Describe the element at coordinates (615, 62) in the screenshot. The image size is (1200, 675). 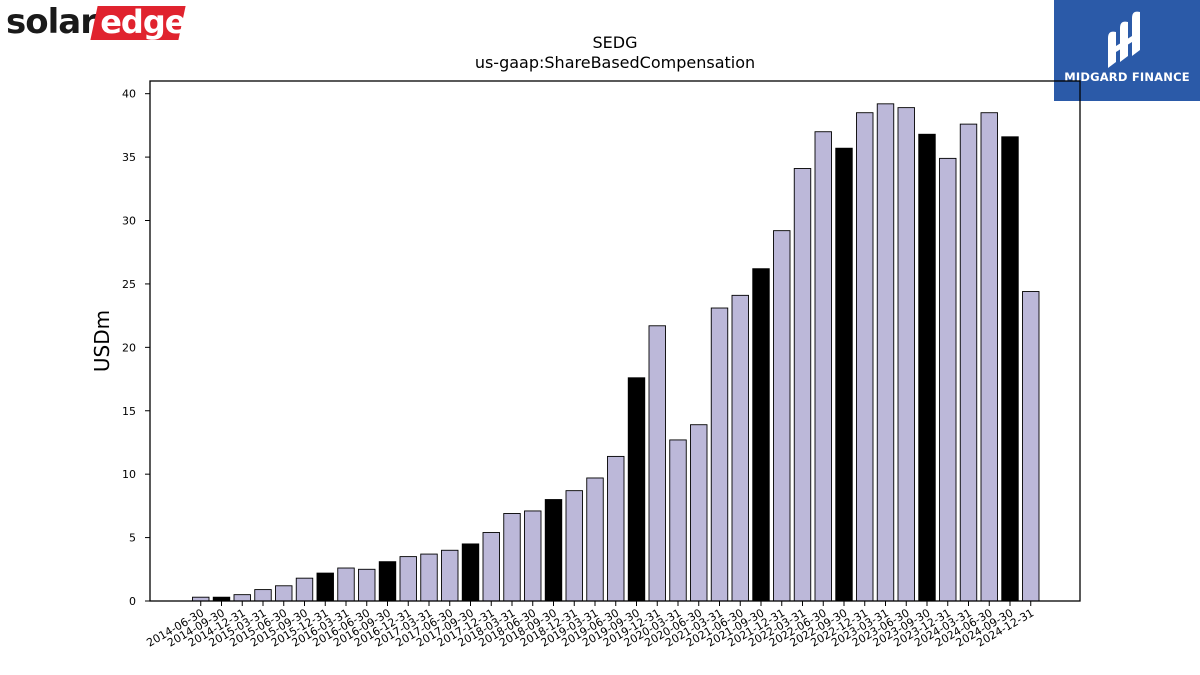
I see `chart-subtitle: us-gaap:ShareBasedCompensation` at that location.